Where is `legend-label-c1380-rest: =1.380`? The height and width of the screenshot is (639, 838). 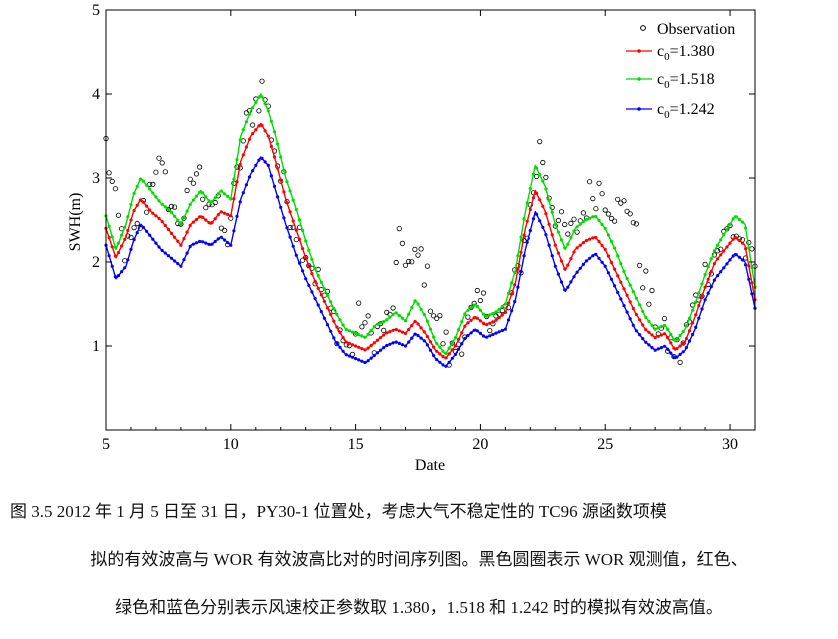
legend-label-c1380-rest: =1.380 is located at coordinates (692, 51).